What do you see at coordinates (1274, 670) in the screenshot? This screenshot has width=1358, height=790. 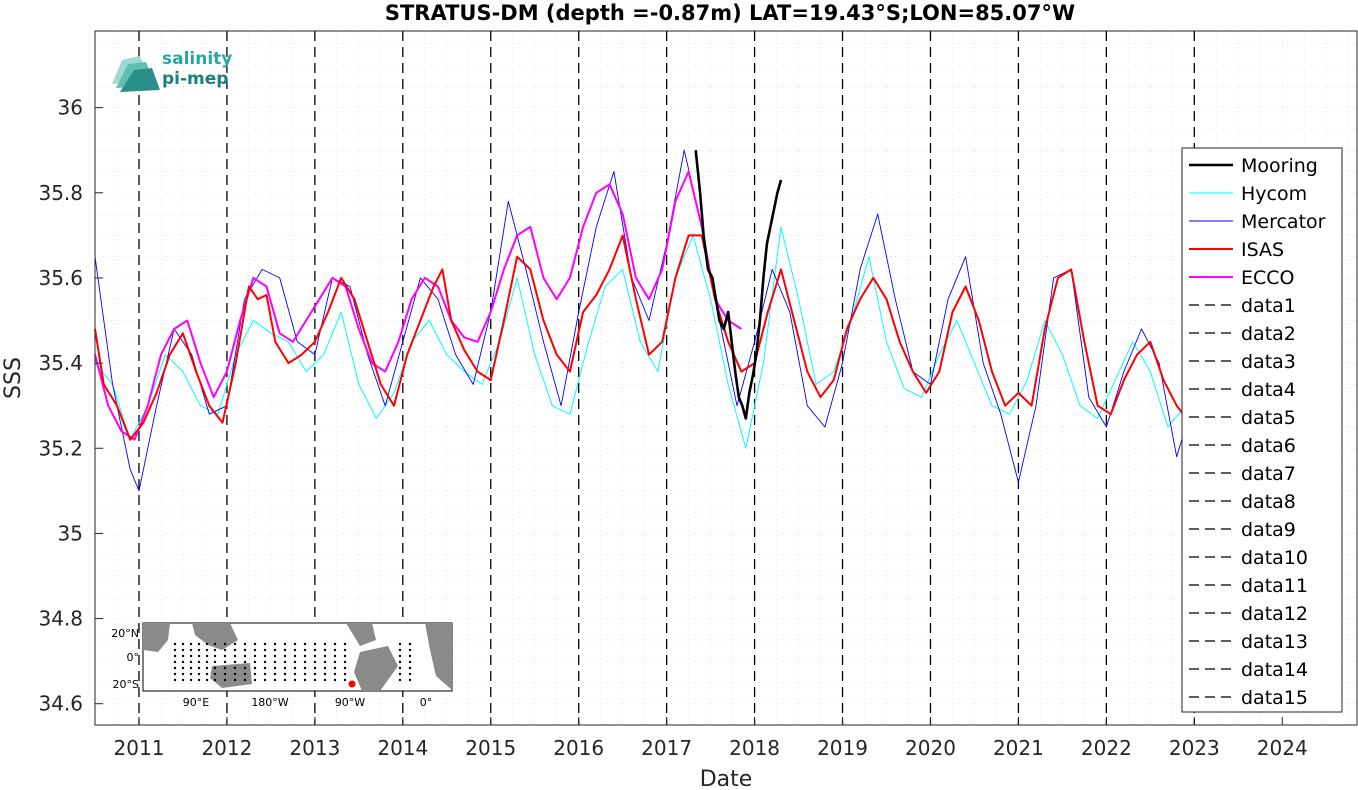 I see `legend-label-data14: data14` at bounding box center [1274, 670].